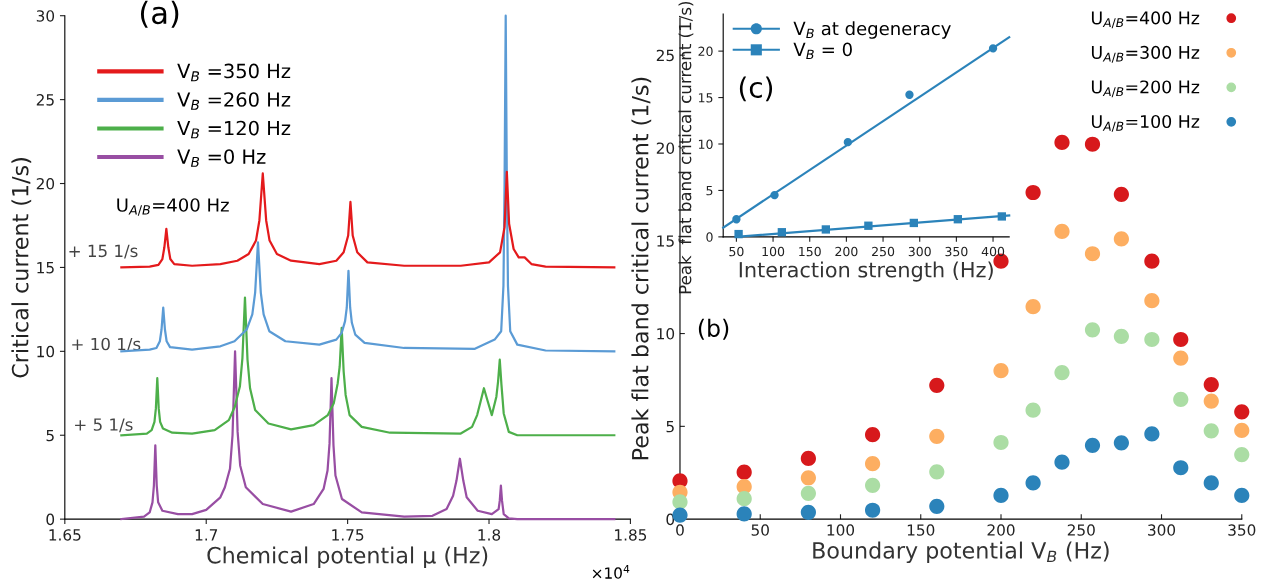 This screenshot has width=1271, height=582. I want to click on annotation: (a), so click(159, 14).